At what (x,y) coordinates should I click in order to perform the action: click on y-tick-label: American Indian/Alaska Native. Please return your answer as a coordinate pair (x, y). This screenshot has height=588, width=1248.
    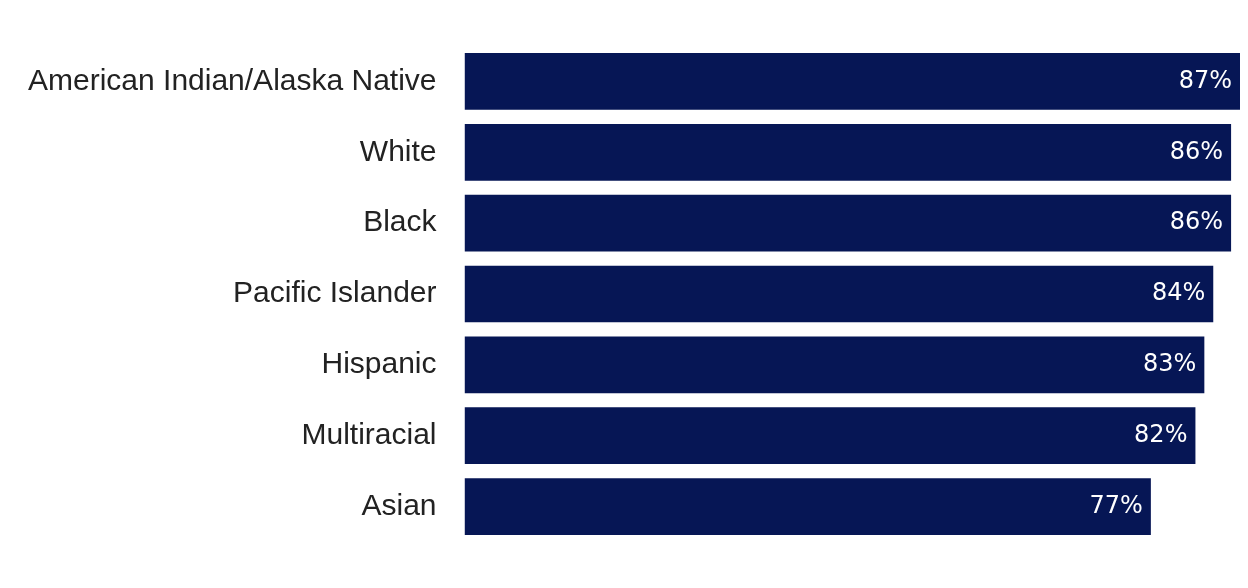
    Looking at the image, I should click on (232, 79).